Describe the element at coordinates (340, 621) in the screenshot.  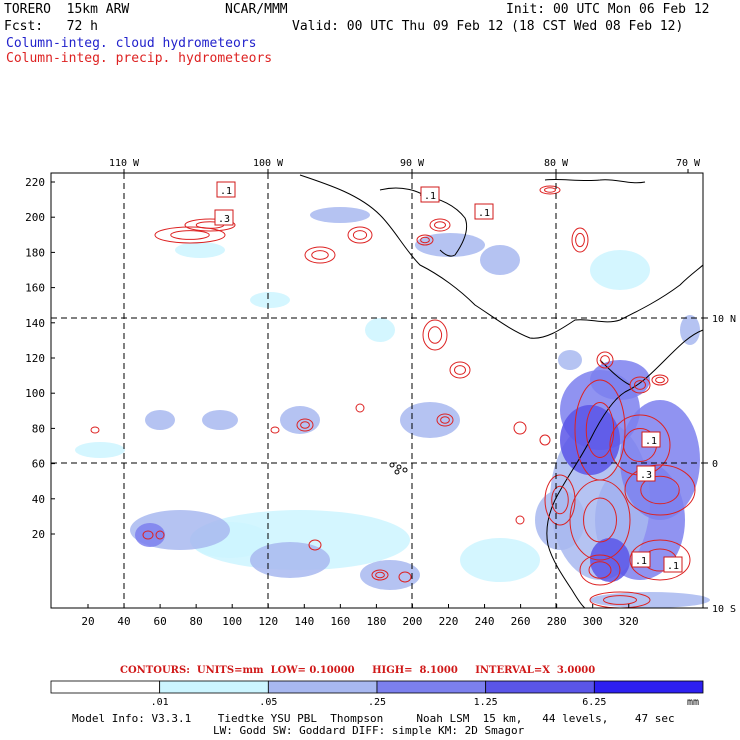
I see `x-tick-label: 160` at that location.